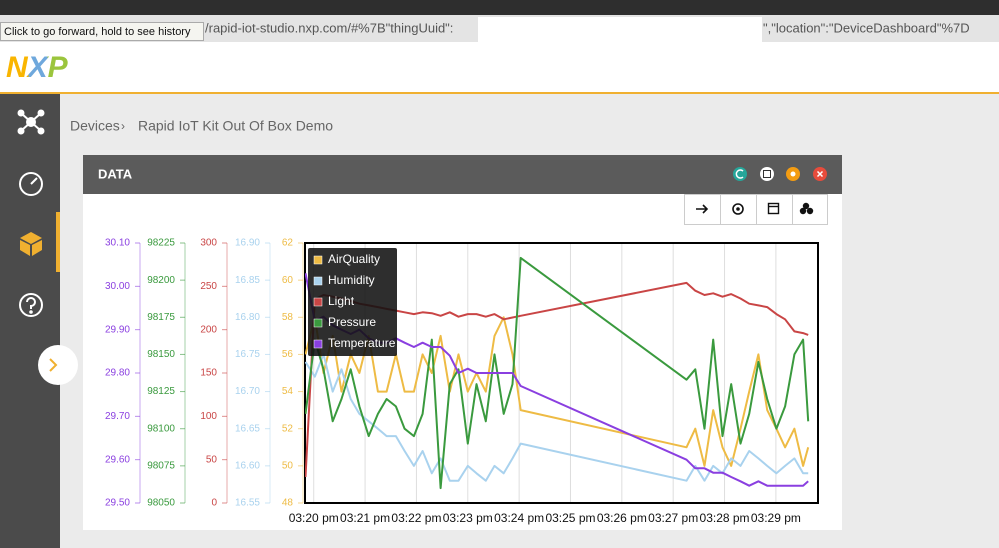 This screenshot has height=548, width=999. I want to click on series-line, so click(557, 417).